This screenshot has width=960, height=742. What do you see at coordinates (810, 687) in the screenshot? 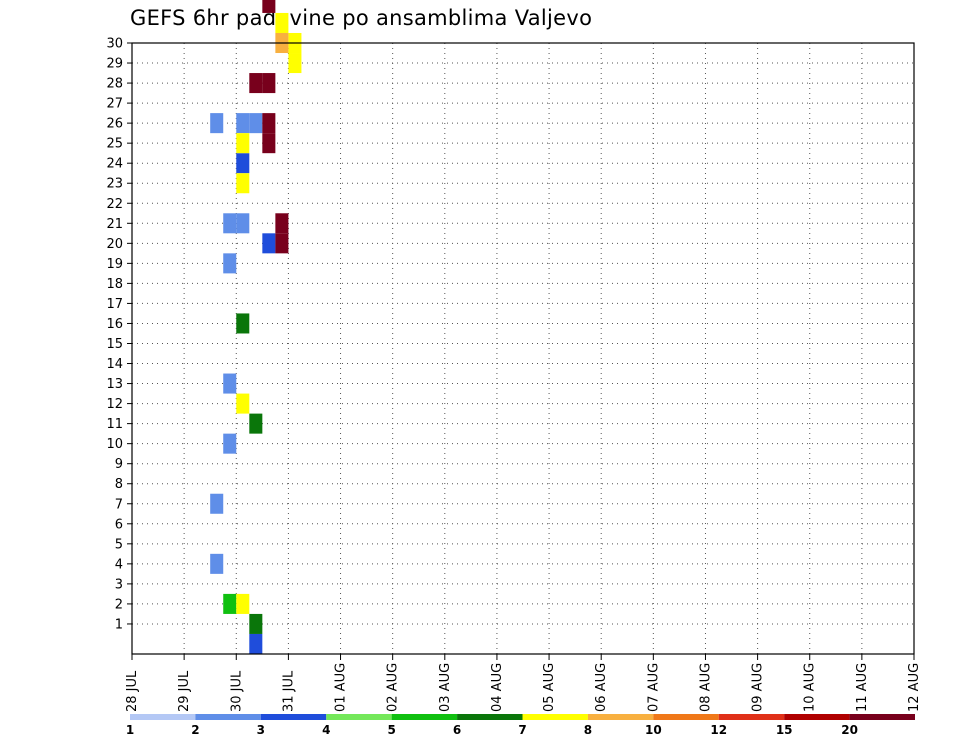
I see `x-tick-label: 10 AUG` at bounding box center [810, 687].